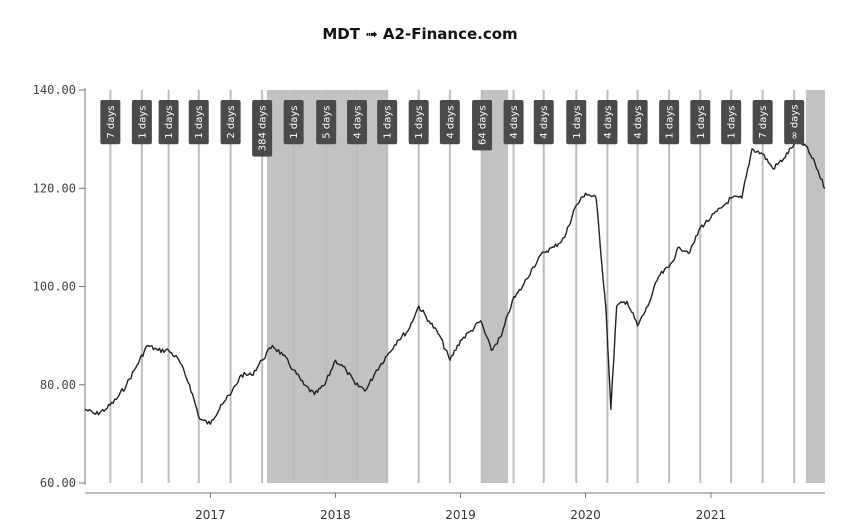 The height and width of the screenshot is (526, 850). Describe the element at coordinates (460, 515) in the screenshot. I see `x-tick-label: 2019` at that location.